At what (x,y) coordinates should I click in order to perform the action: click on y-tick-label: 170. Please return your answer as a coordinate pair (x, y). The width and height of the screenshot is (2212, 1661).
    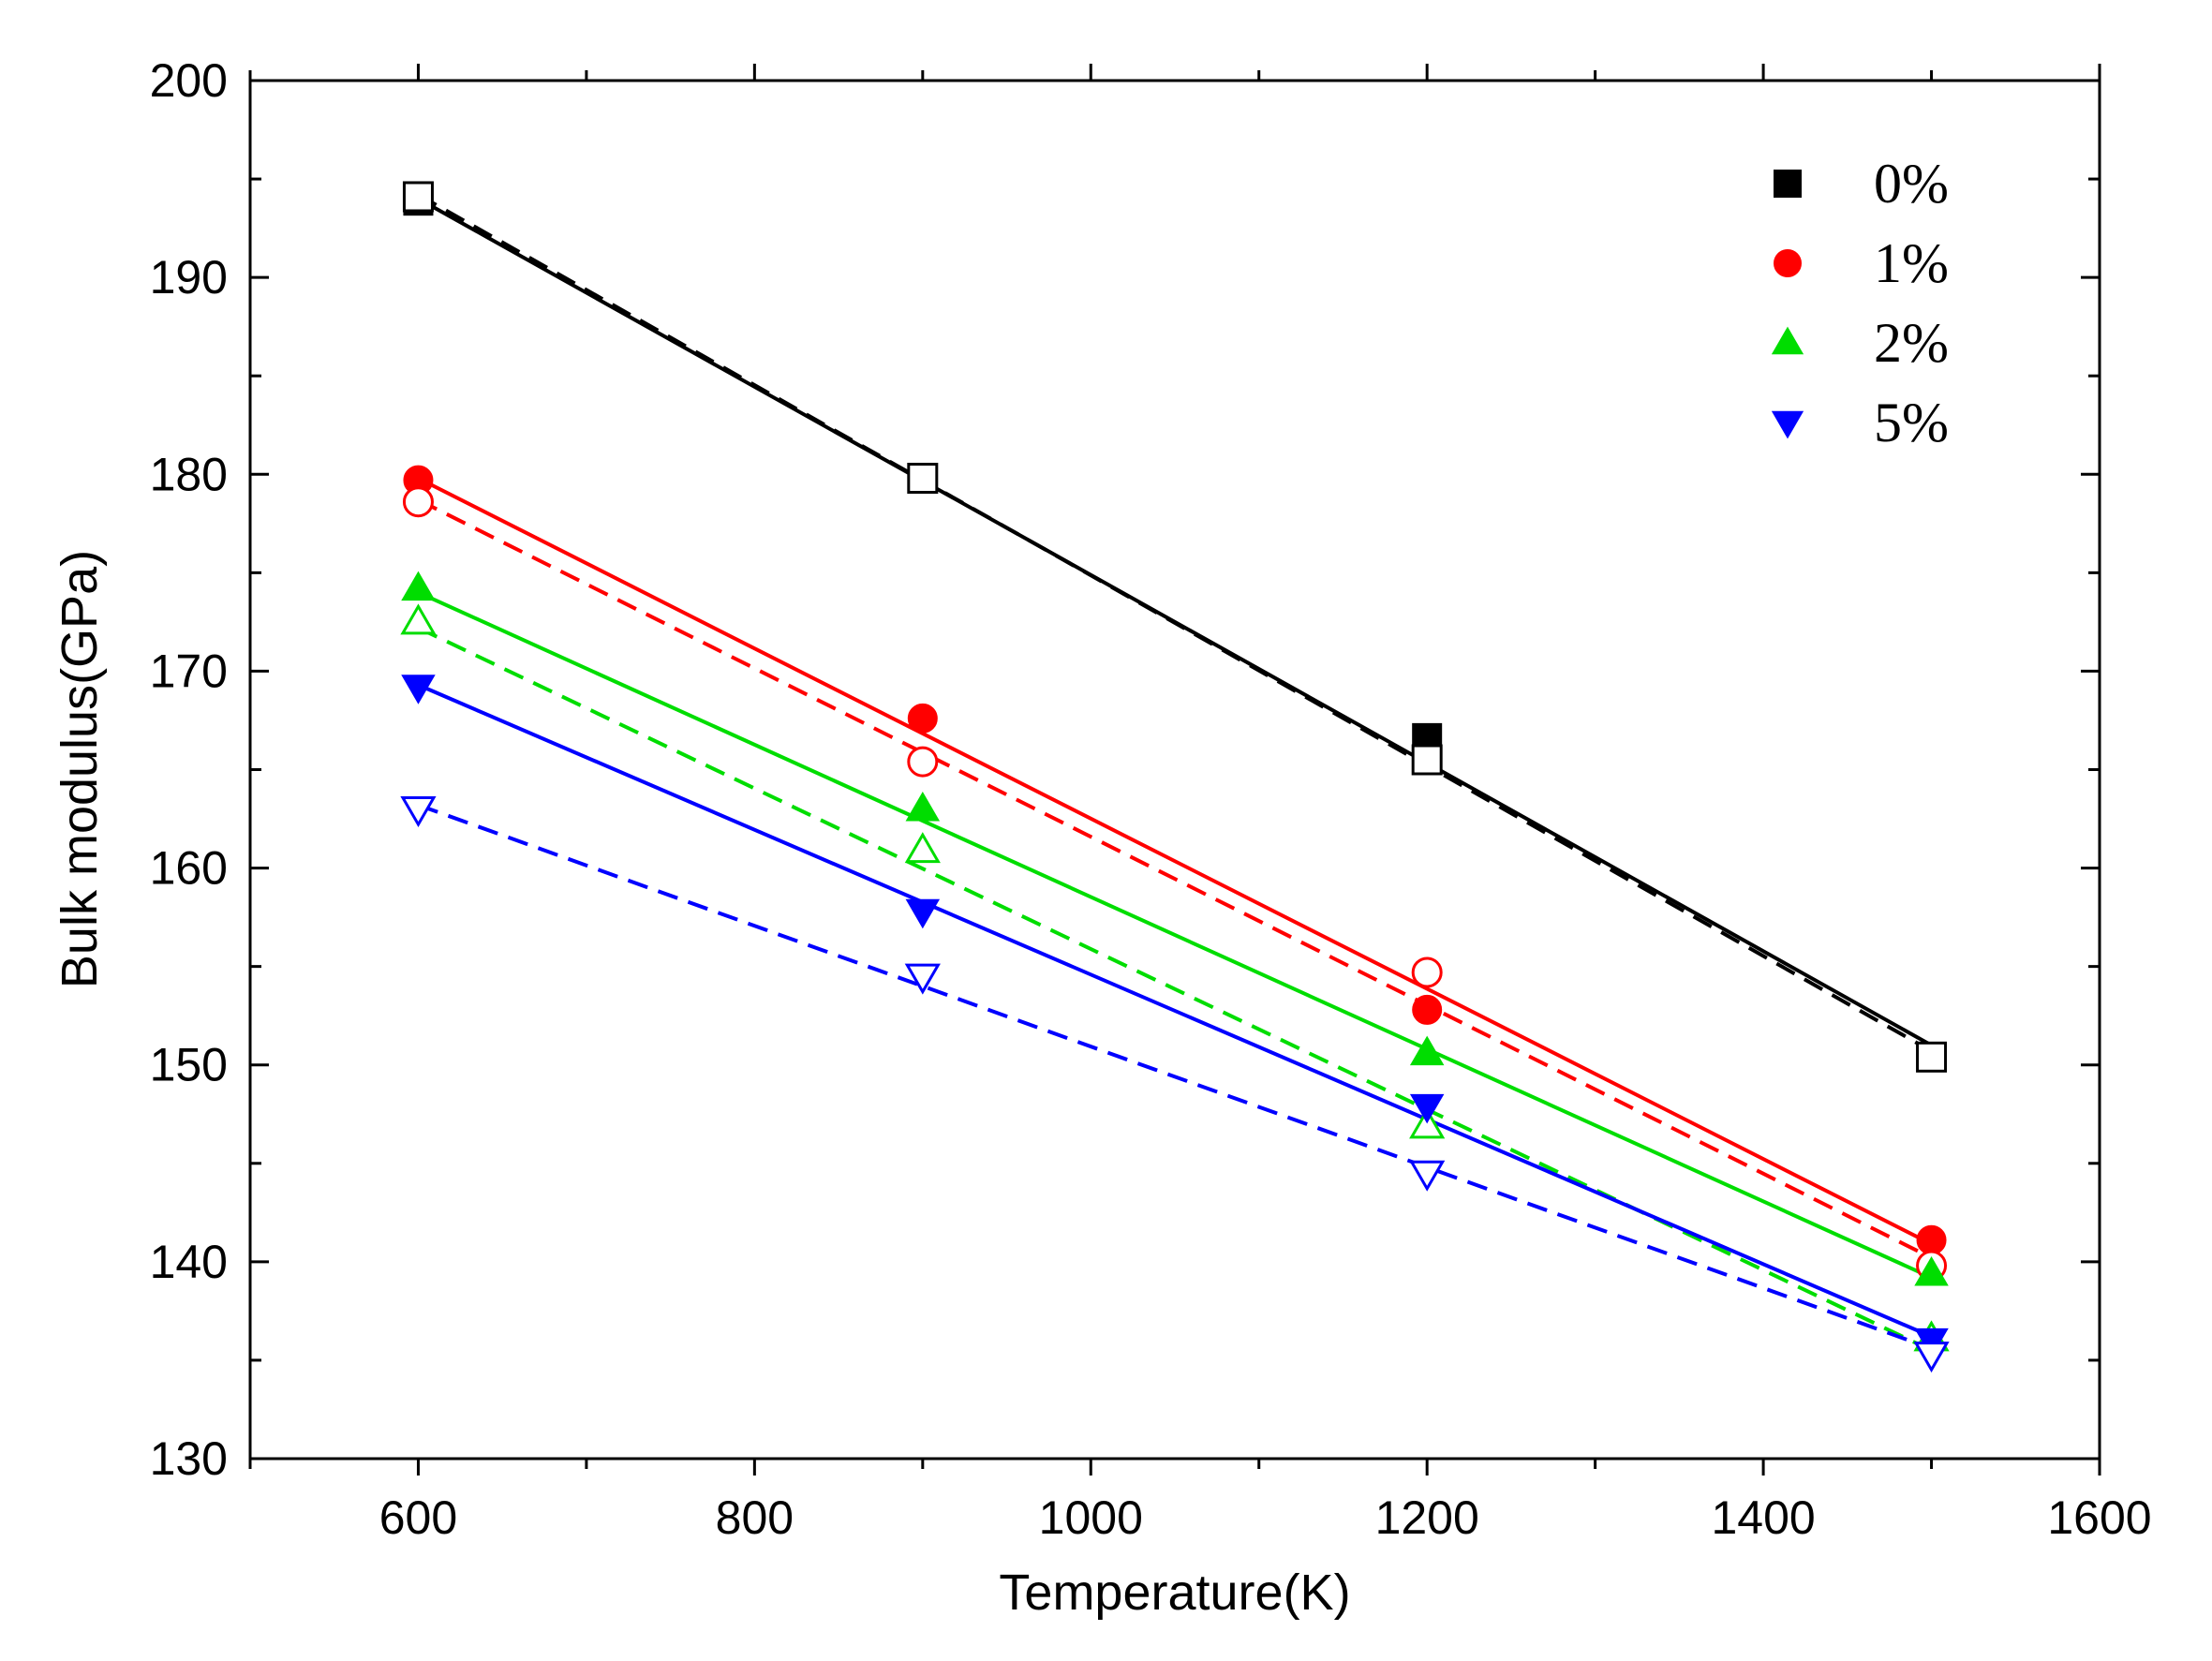
    Looking at the image, I should click on (189, 671).